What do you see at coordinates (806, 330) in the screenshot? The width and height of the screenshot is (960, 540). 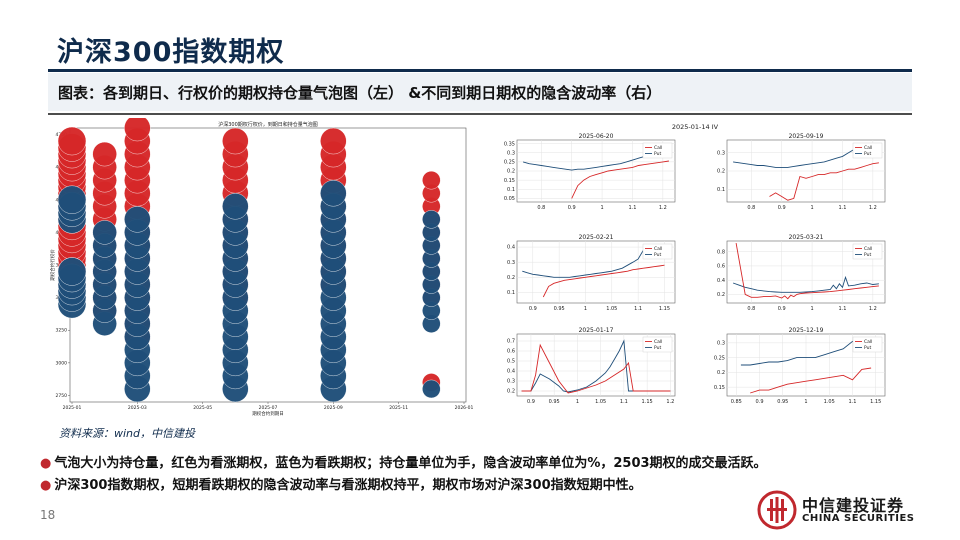 I see `subplot-title: 2025-12-19` at bounding box center [806, 330].